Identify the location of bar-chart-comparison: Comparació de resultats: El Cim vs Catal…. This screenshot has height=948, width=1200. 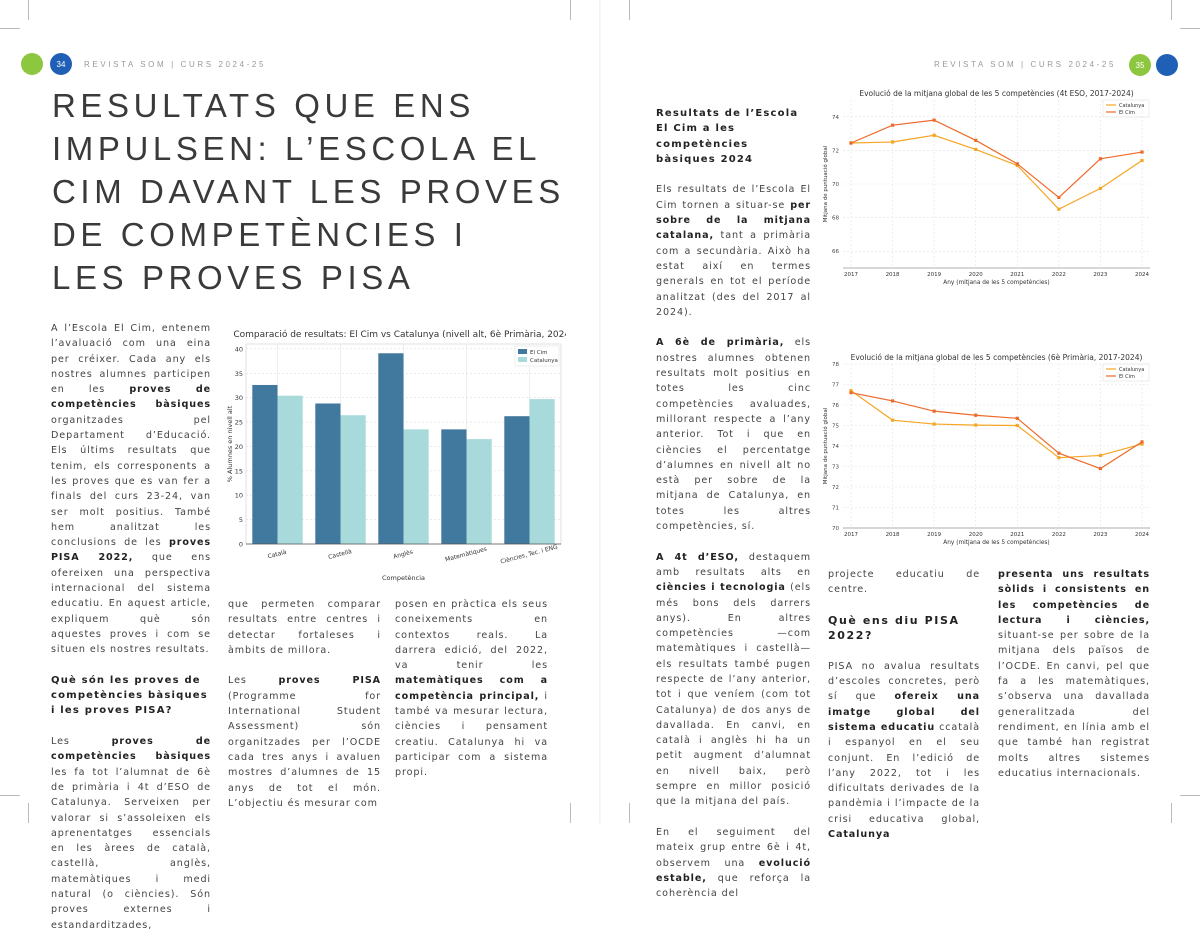
(396, 455).